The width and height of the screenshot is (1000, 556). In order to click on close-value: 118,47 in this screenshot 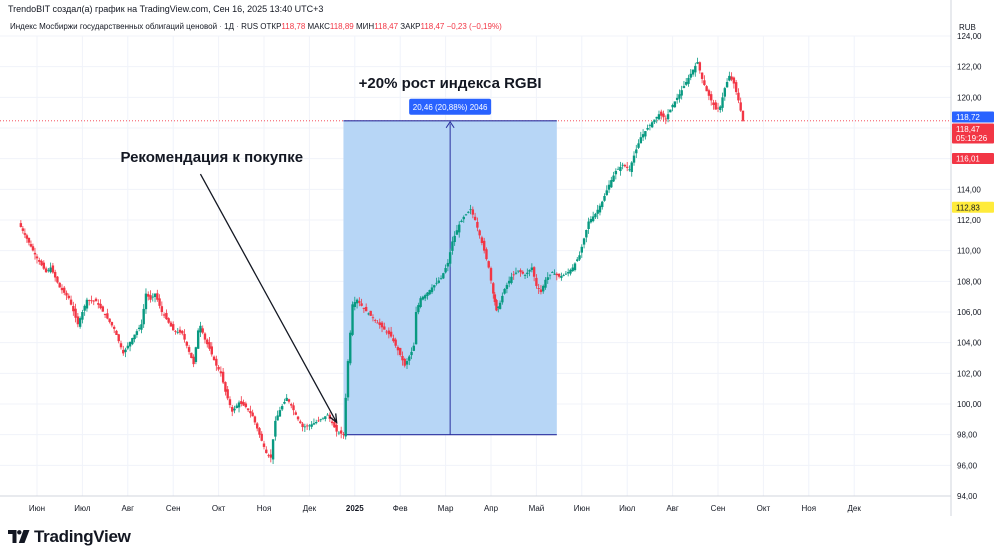, I will do `click(432, 26)`.